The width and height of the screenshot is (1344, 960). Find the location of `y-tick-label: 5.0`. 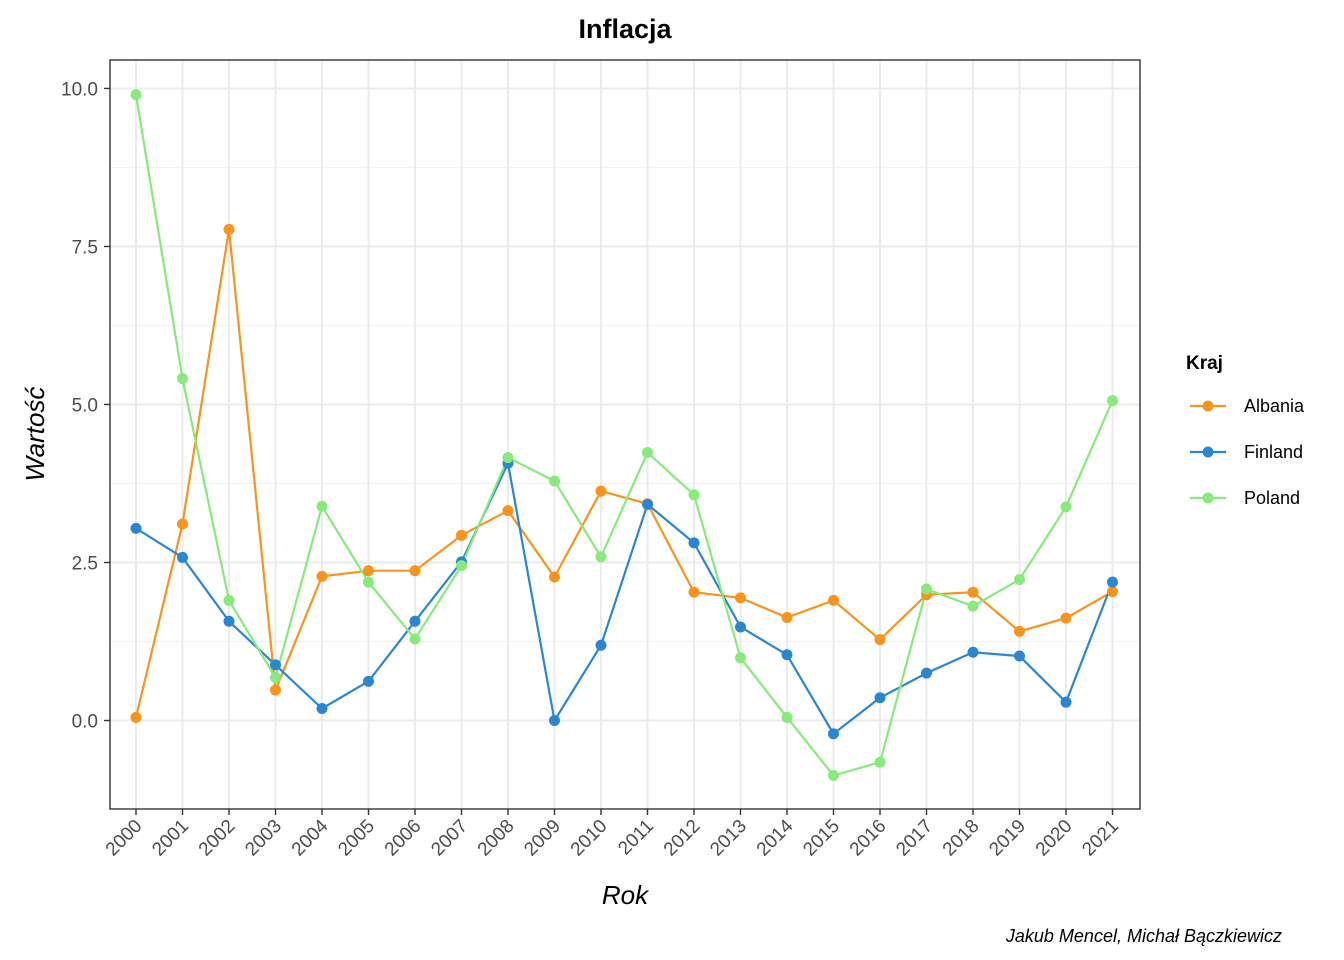

y-tick-label: 5.0 is located at coordinates (85, 405).